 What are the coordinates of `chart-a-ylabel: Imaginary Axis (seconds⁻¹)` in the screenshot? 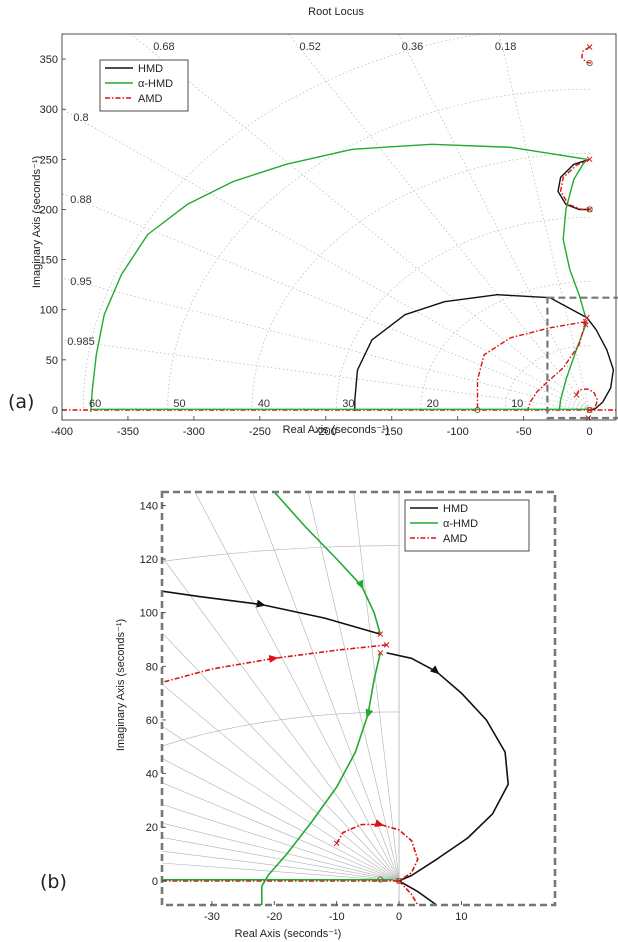 It's located at (37, 222).